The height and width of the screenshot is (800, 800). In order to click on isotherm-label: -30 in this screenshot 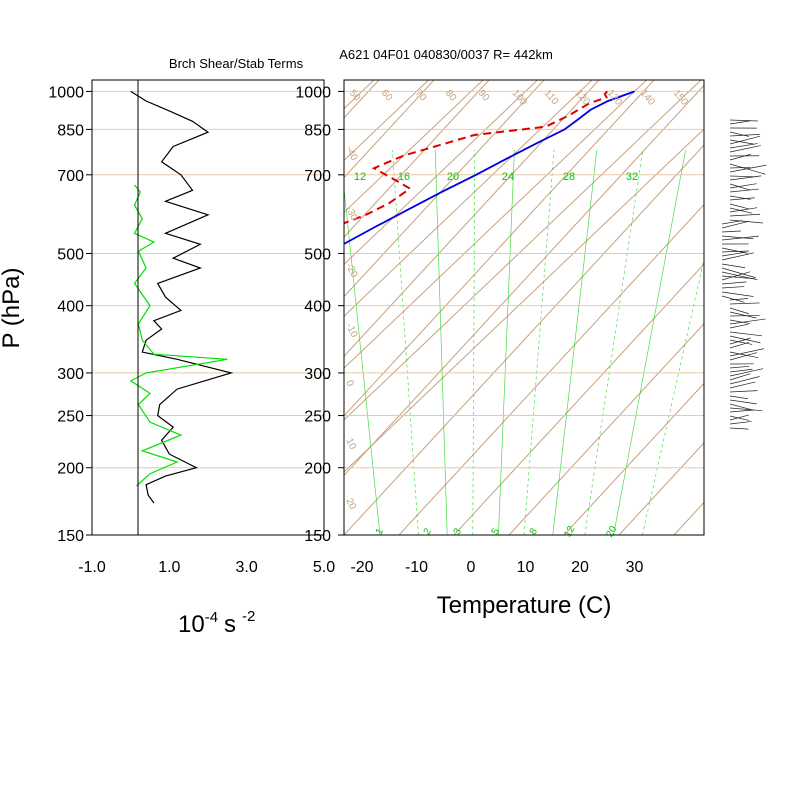, I will do `click(351, 214)`.